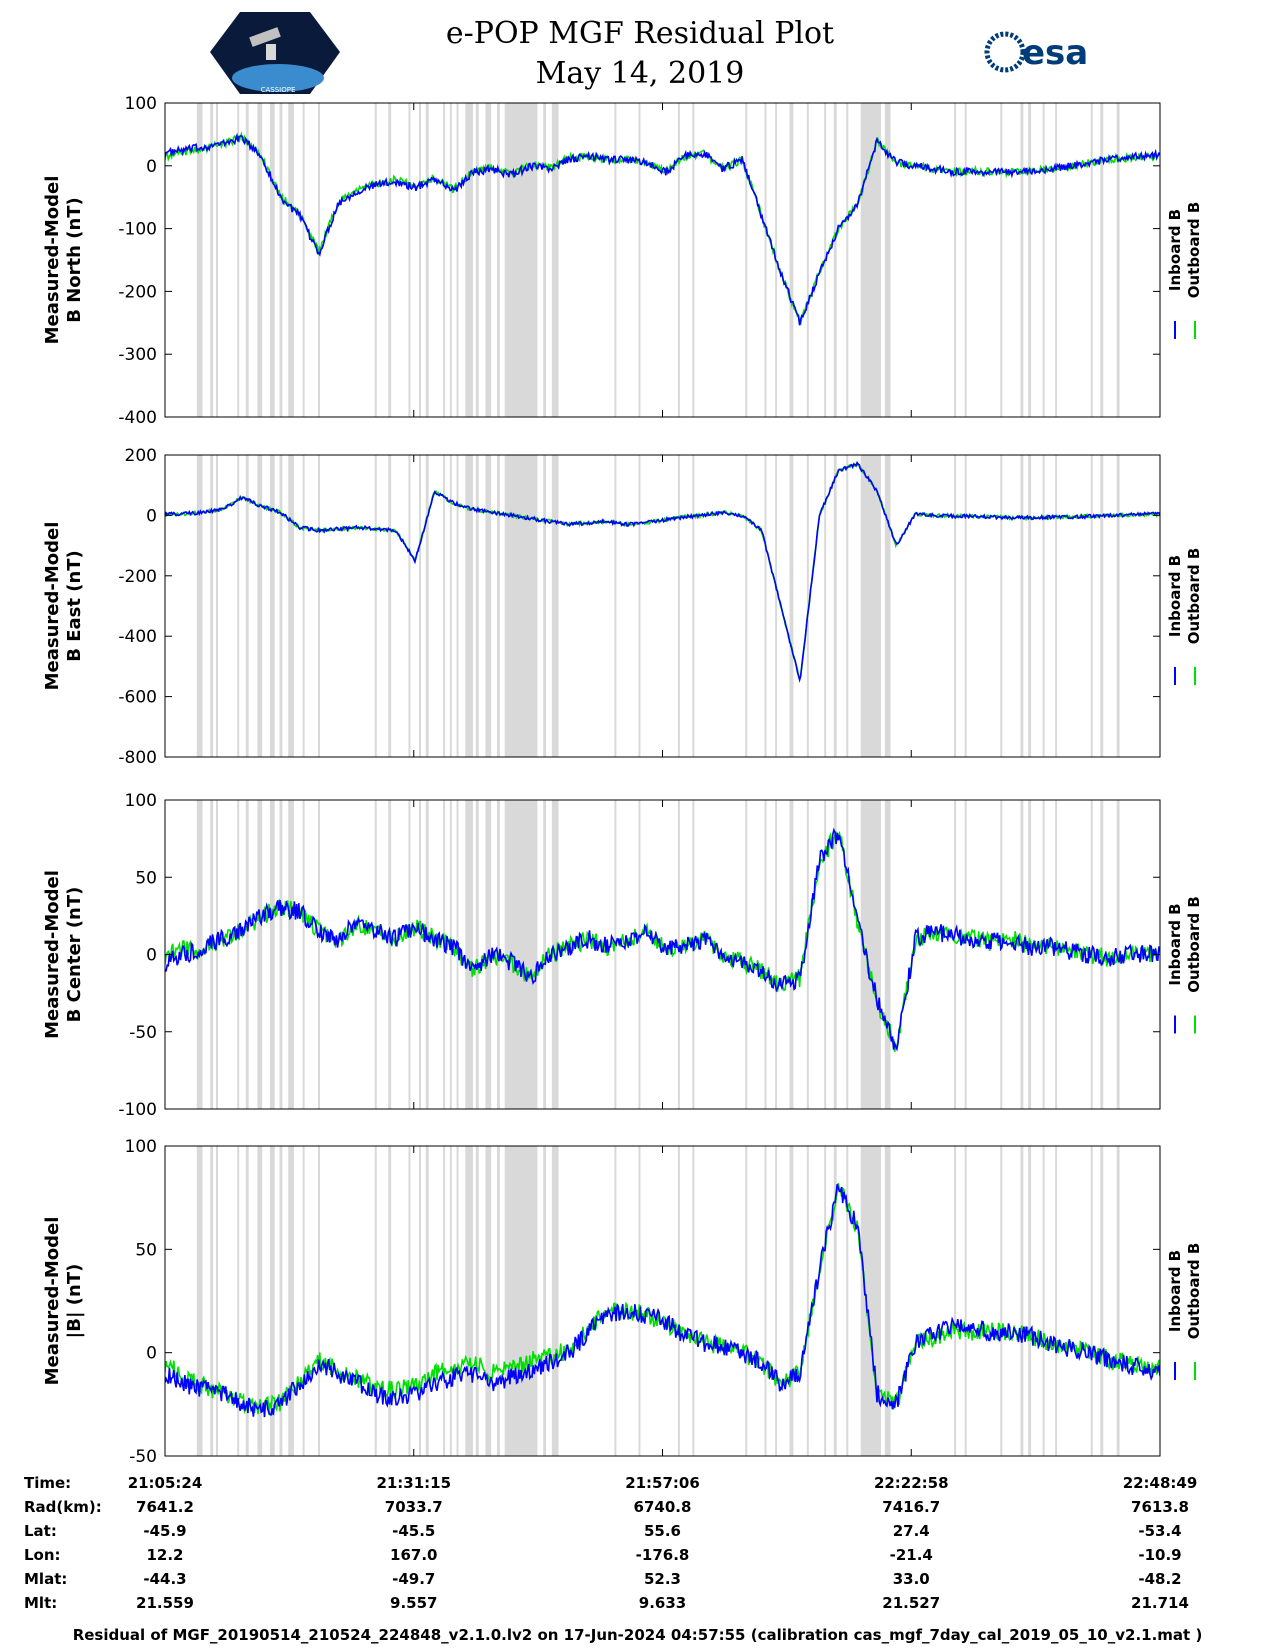 Image resolution: width=1275 pixels, height=1650 pixels. Describe the element at coordinates (45, 1579) in the screenshot. I see `ephem-row-label: Mlat:` at that location.